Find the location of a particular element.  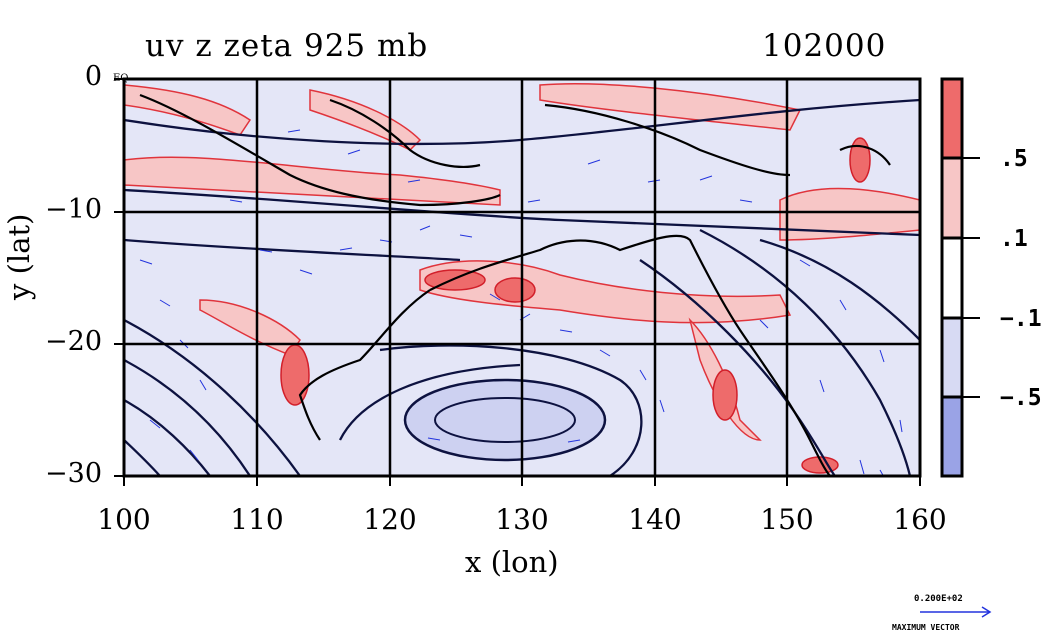

colorbar is located at coordinates (952, 277).